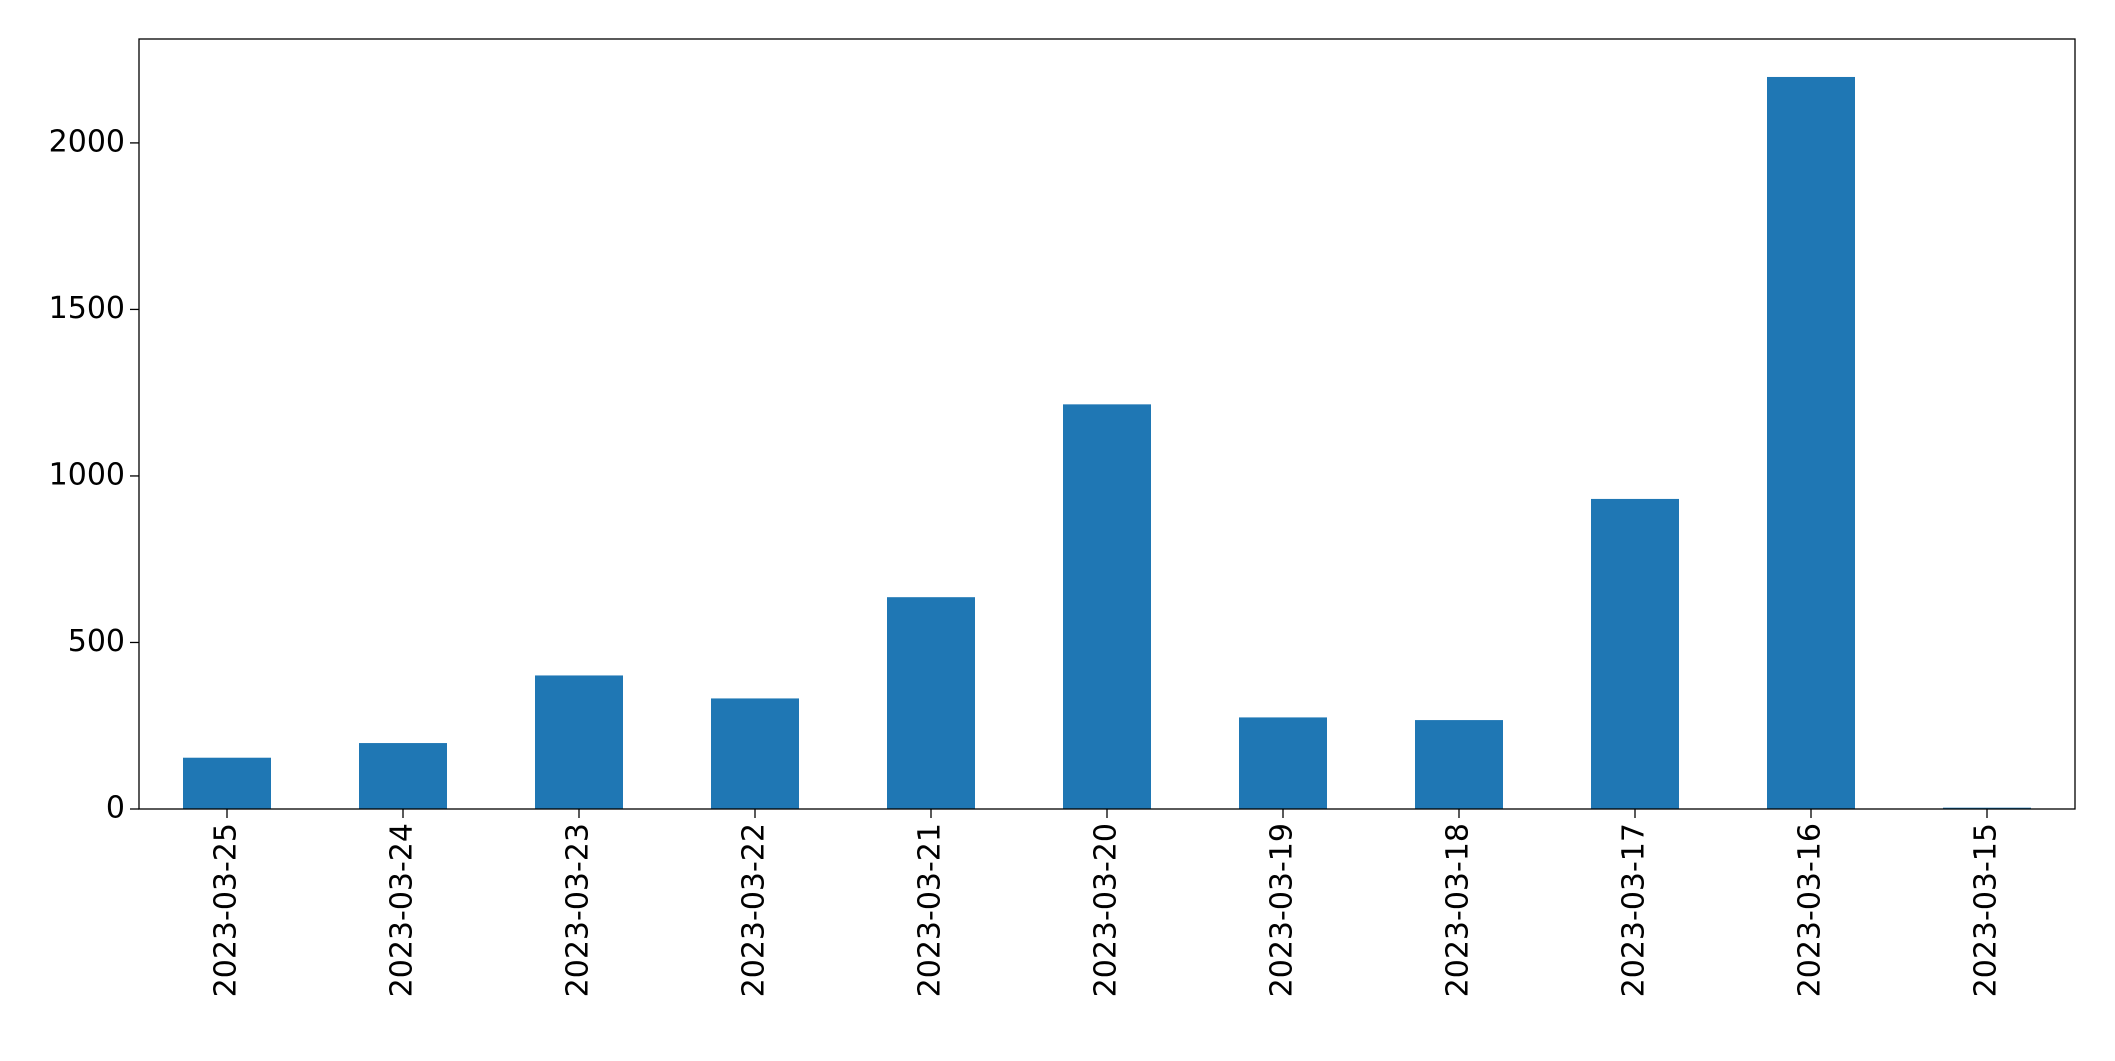  I want to click on y-tick-label: 2000, so click(87, 141).